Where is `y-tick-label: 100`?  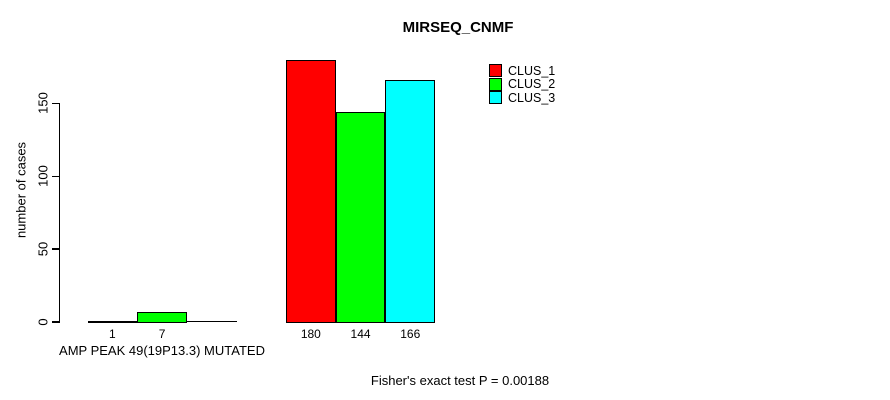
y-tick-label: 100 is located at coordinates (43, 176).